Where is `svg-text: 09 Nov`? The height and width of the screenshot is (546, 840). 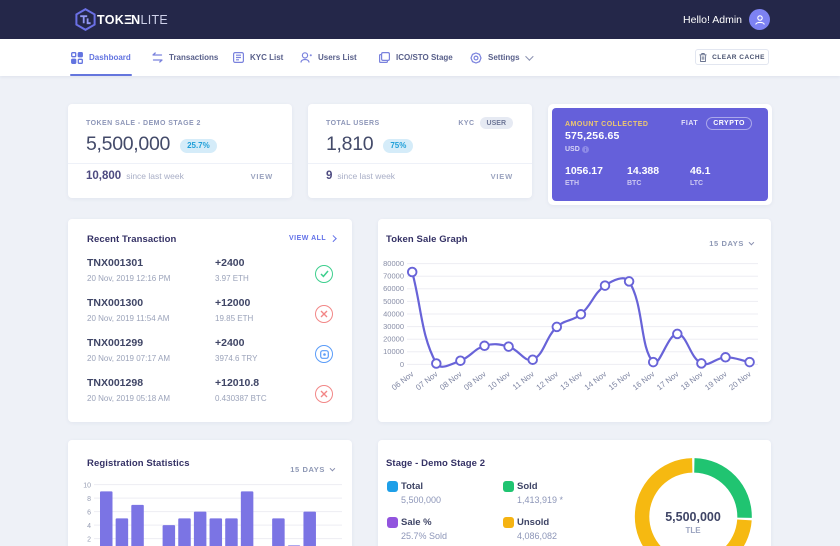 svg-text: 09 Nov is located at coordinates (475, 380).